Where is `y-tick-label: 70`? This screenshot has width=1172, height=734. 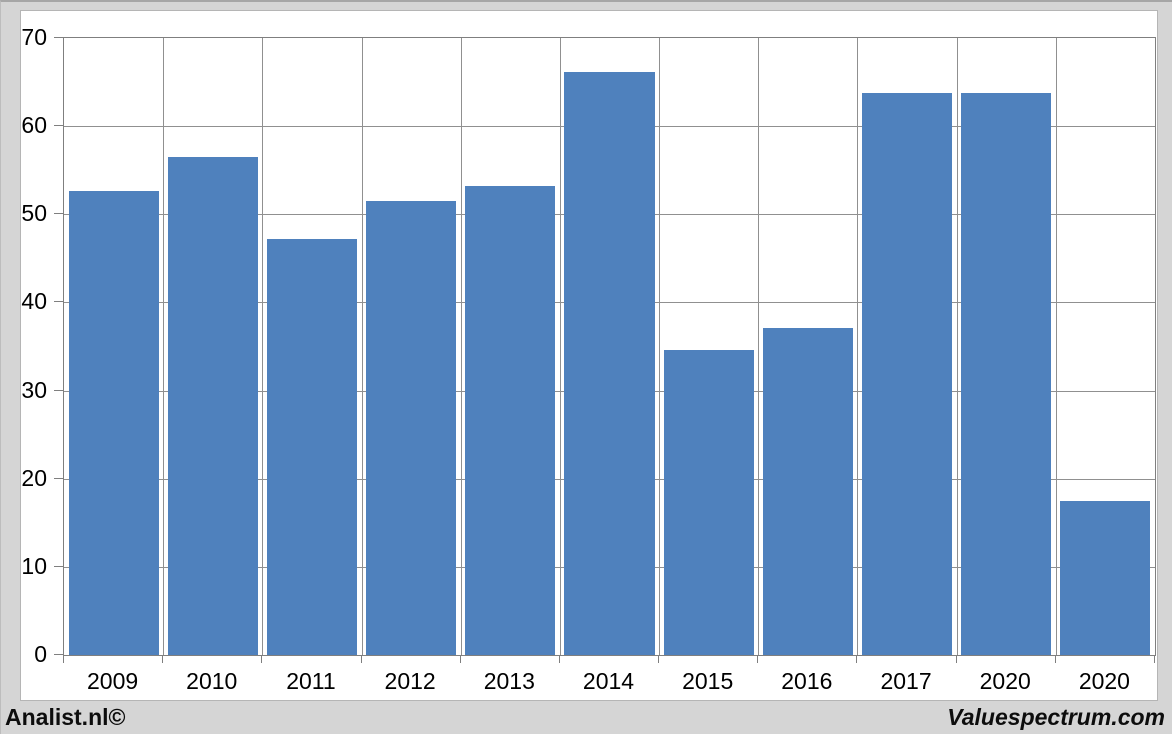 y-tick-label: 70 is located at coordinates (34, 37).